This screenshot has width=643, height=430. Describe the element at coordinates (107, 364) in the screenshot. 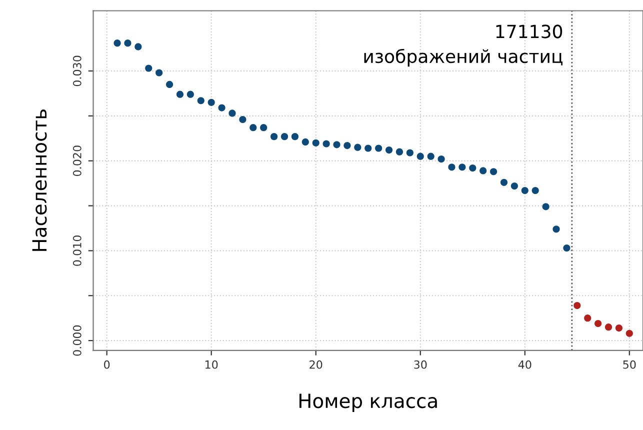

I see `x-tick-label: 0` at that location.